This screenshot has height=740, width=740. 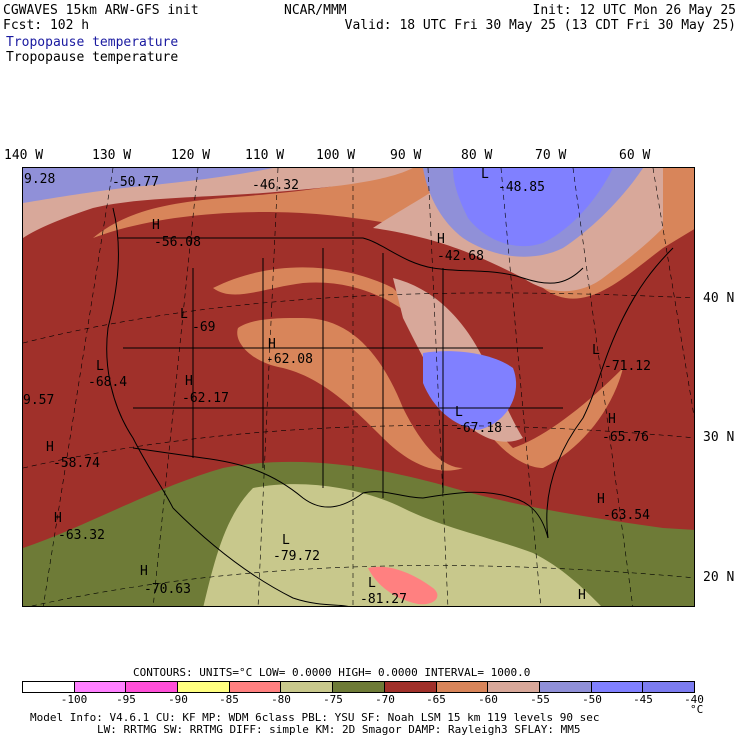 What do you see at coordinates (177, 242) in the screenshot?
I see `extremum-value: -56.08` at bounding box center [177, 242].